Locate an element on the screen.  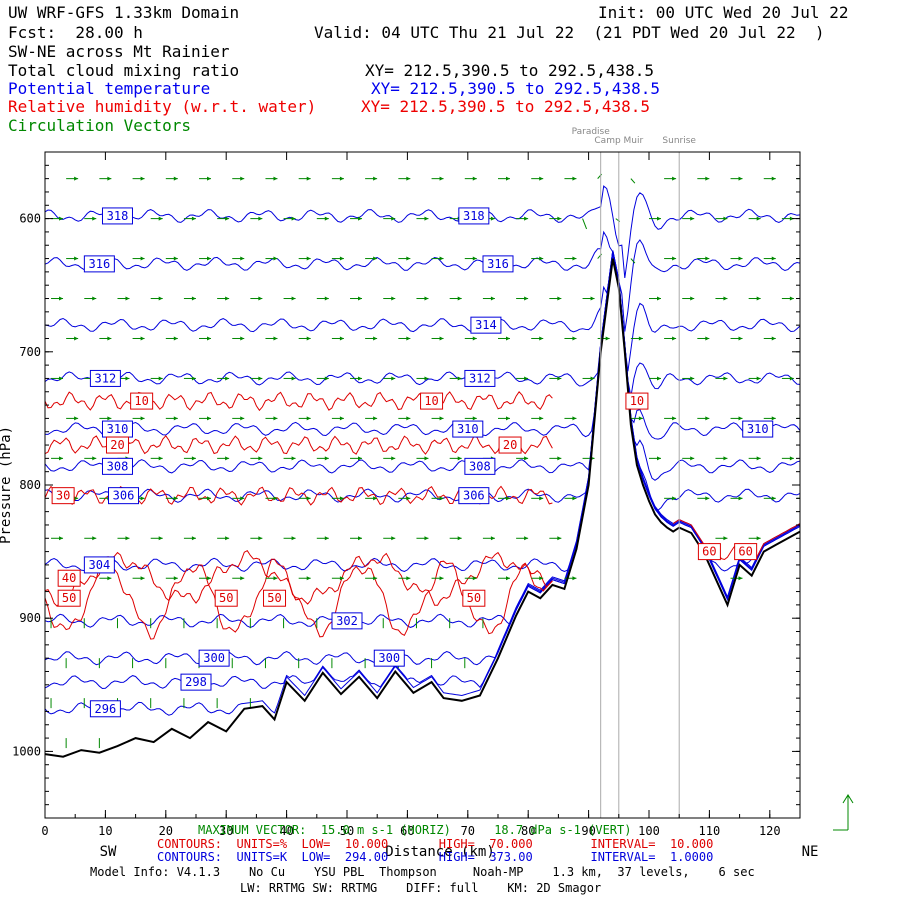
y-tick-label: 900 is located at coordinates (30, 618).